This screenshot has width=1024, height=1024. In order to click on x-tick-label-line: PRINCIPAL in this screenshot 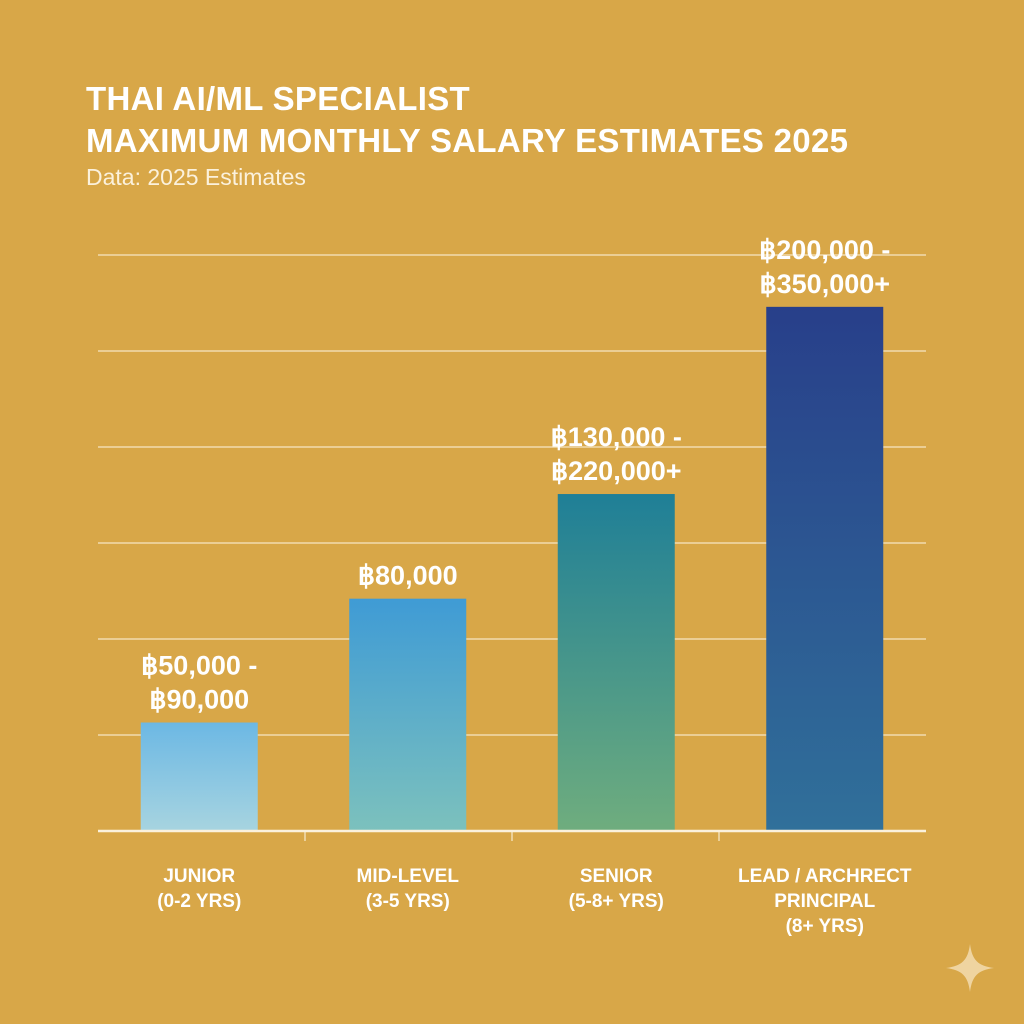, I will do `click(825, 901)`.